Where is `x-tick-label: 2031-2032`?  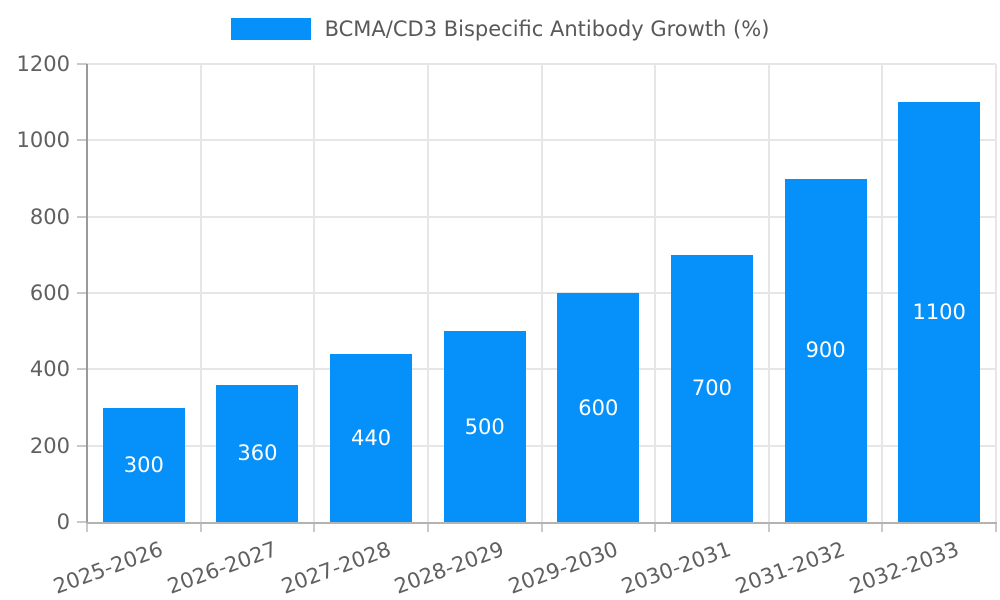
x-tick-label: 2031-2032 is located at coordinates (790, 567).